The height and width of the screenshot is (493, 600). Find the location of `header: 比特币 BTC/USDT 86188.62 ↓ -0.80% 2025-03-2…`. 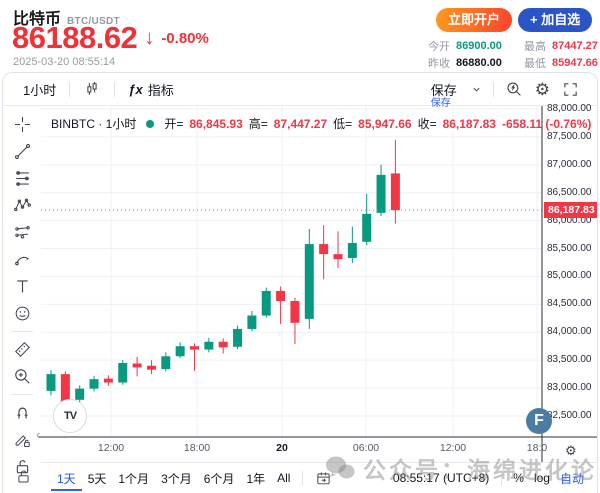

header: 比特币 BTC/USDT 86188.62 ↓ -0.80% 2025-03-2… is located at coordinates (300, 36).